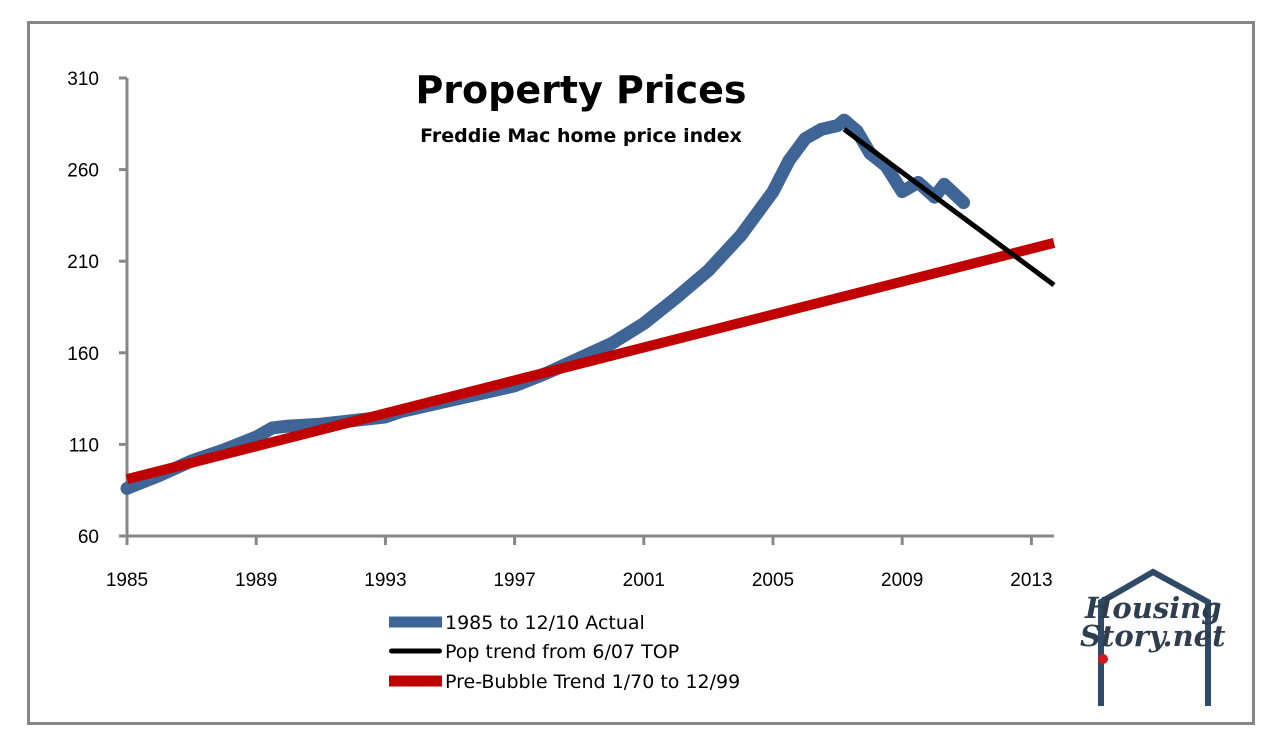 The image size is (1273, 750). I want to click on y-tick-label: 60, so click(88, 537).